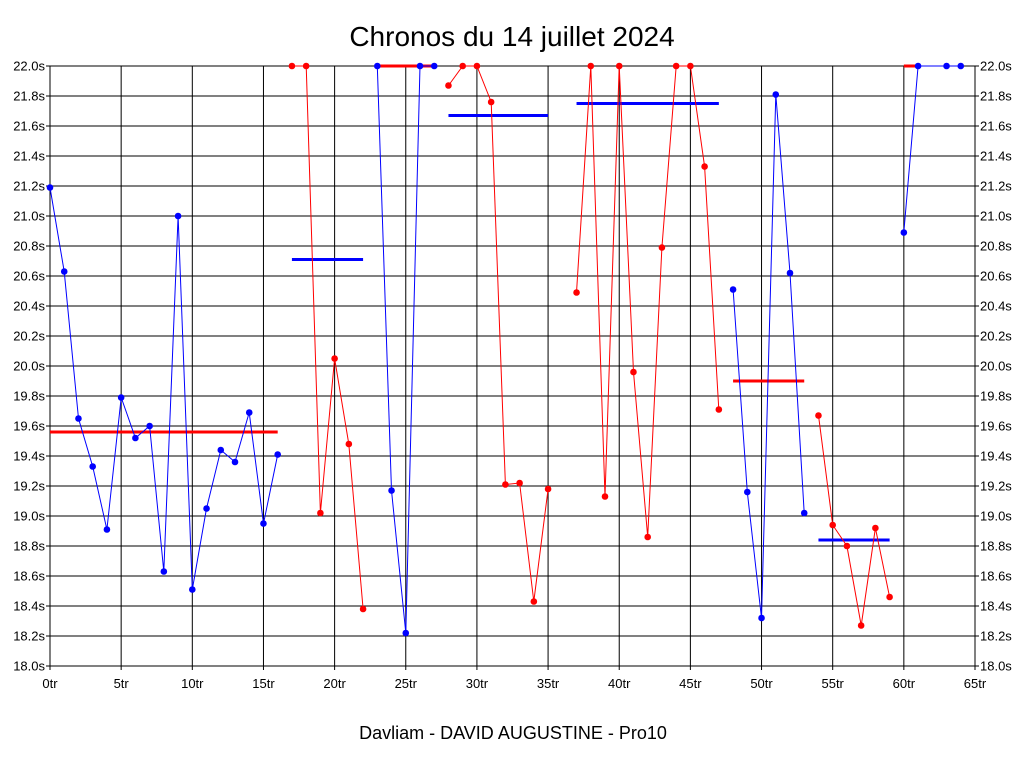 The width and height of the screenshot is (1024, 768). I want to click on y-tick-label-left: 18.2s, so click(29, 636).